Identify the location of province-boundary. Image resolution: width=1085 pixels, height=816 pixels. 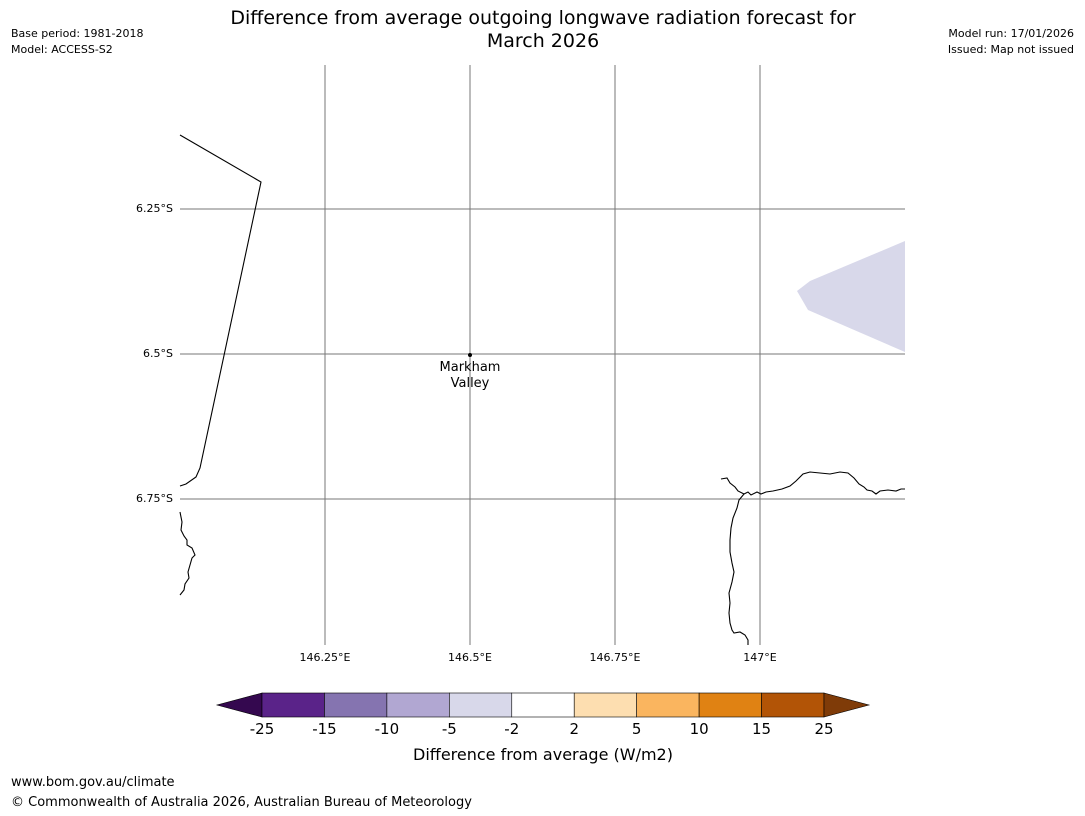
(220, 310).